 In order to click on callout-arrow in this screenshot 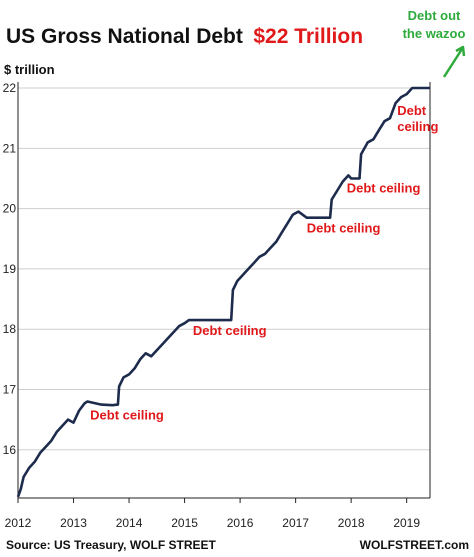, I will do `click(453, 63)`.